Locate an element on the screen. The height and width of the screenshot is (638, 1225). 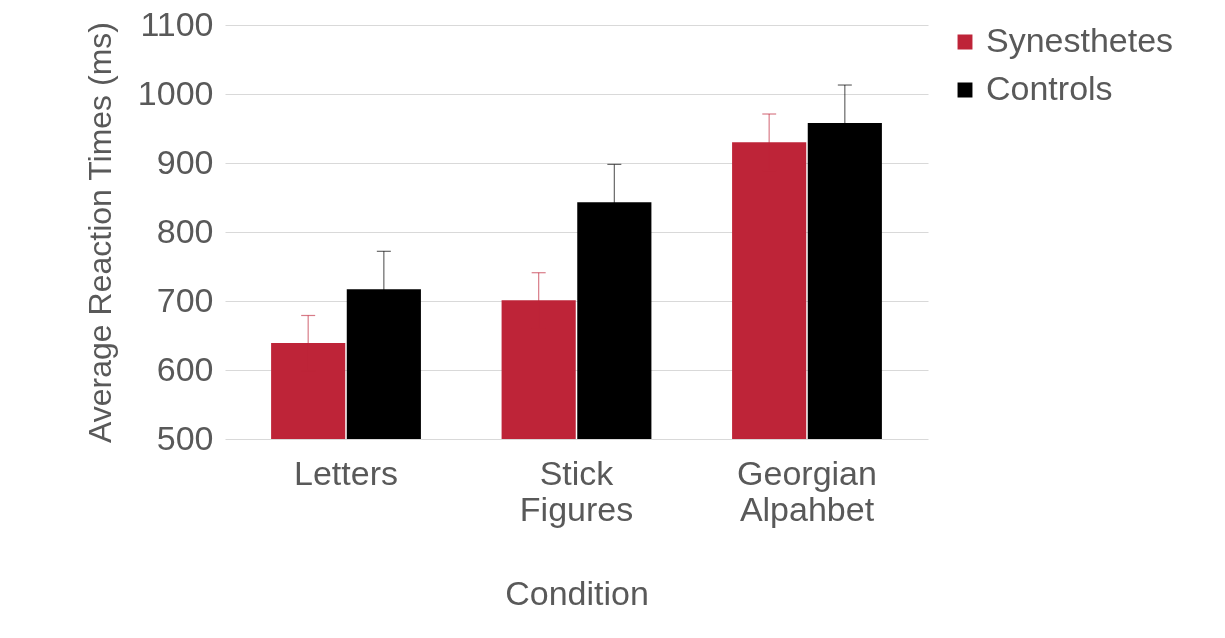
y-tick-label: 800 is located at coordinates (185, 230).